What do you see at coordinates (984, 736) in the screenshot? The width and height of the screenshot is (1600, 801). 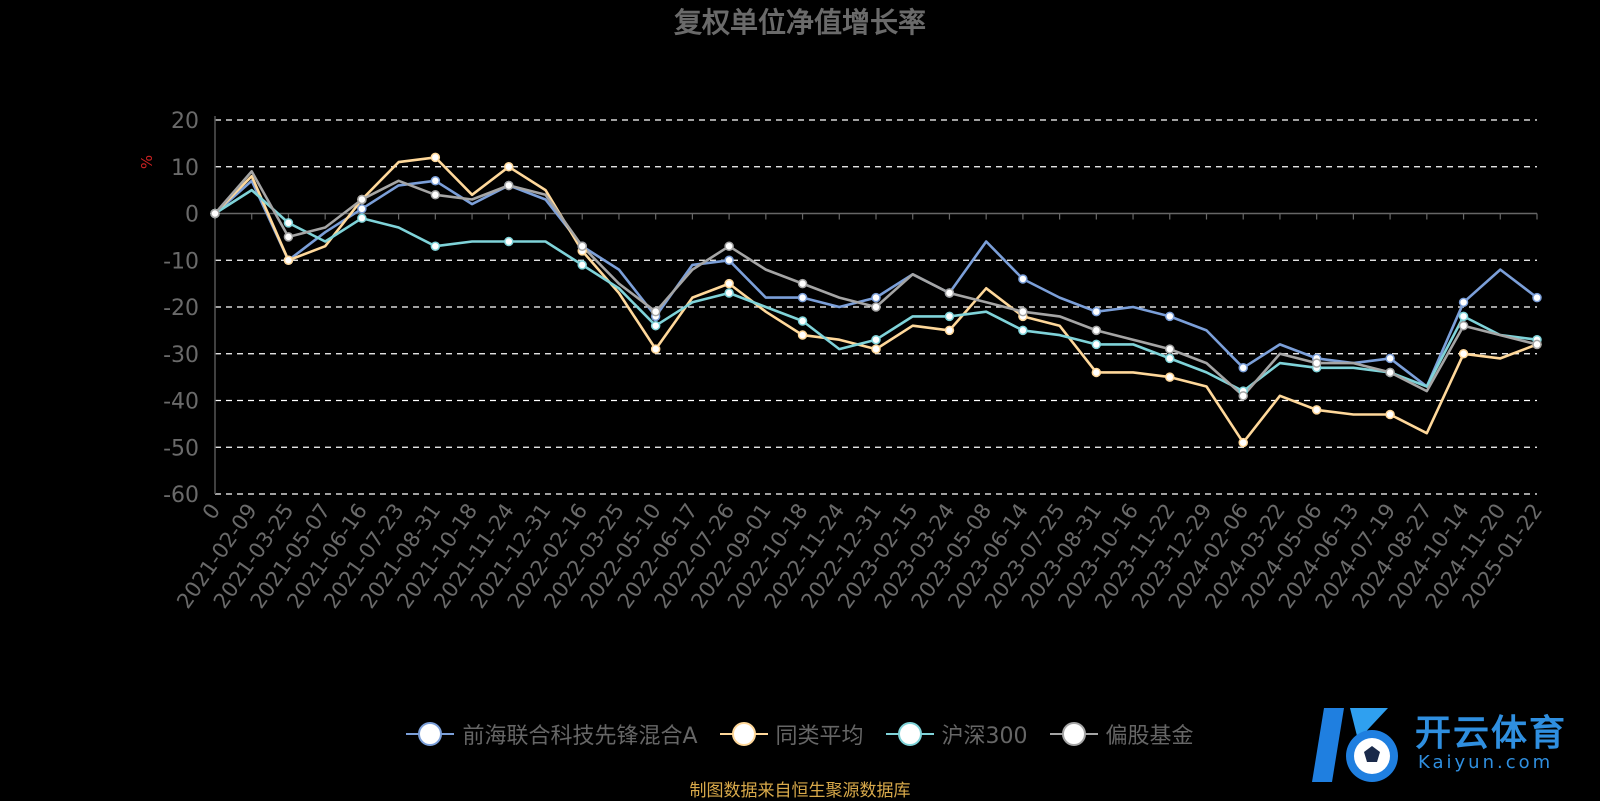 I see `legend-label: 沪深300` at bounding box center [984, 736].